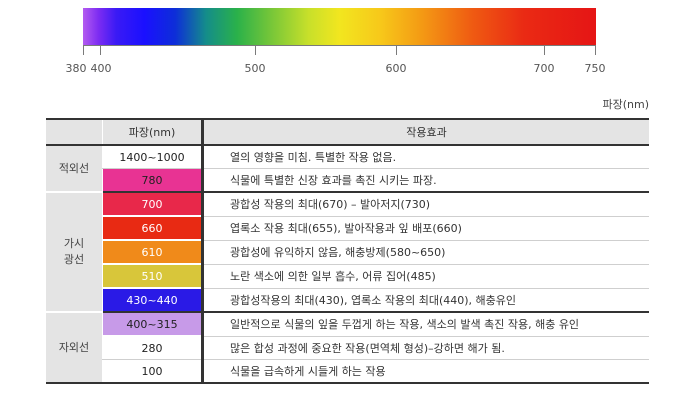 This screenshot has height=410, width=693. Describe the element at coordinates (425, 228) in the screenshot. I see `effect-cell: 엽록소 작용 최대(655), 발아작용과 잎 배포(660)` at that location.